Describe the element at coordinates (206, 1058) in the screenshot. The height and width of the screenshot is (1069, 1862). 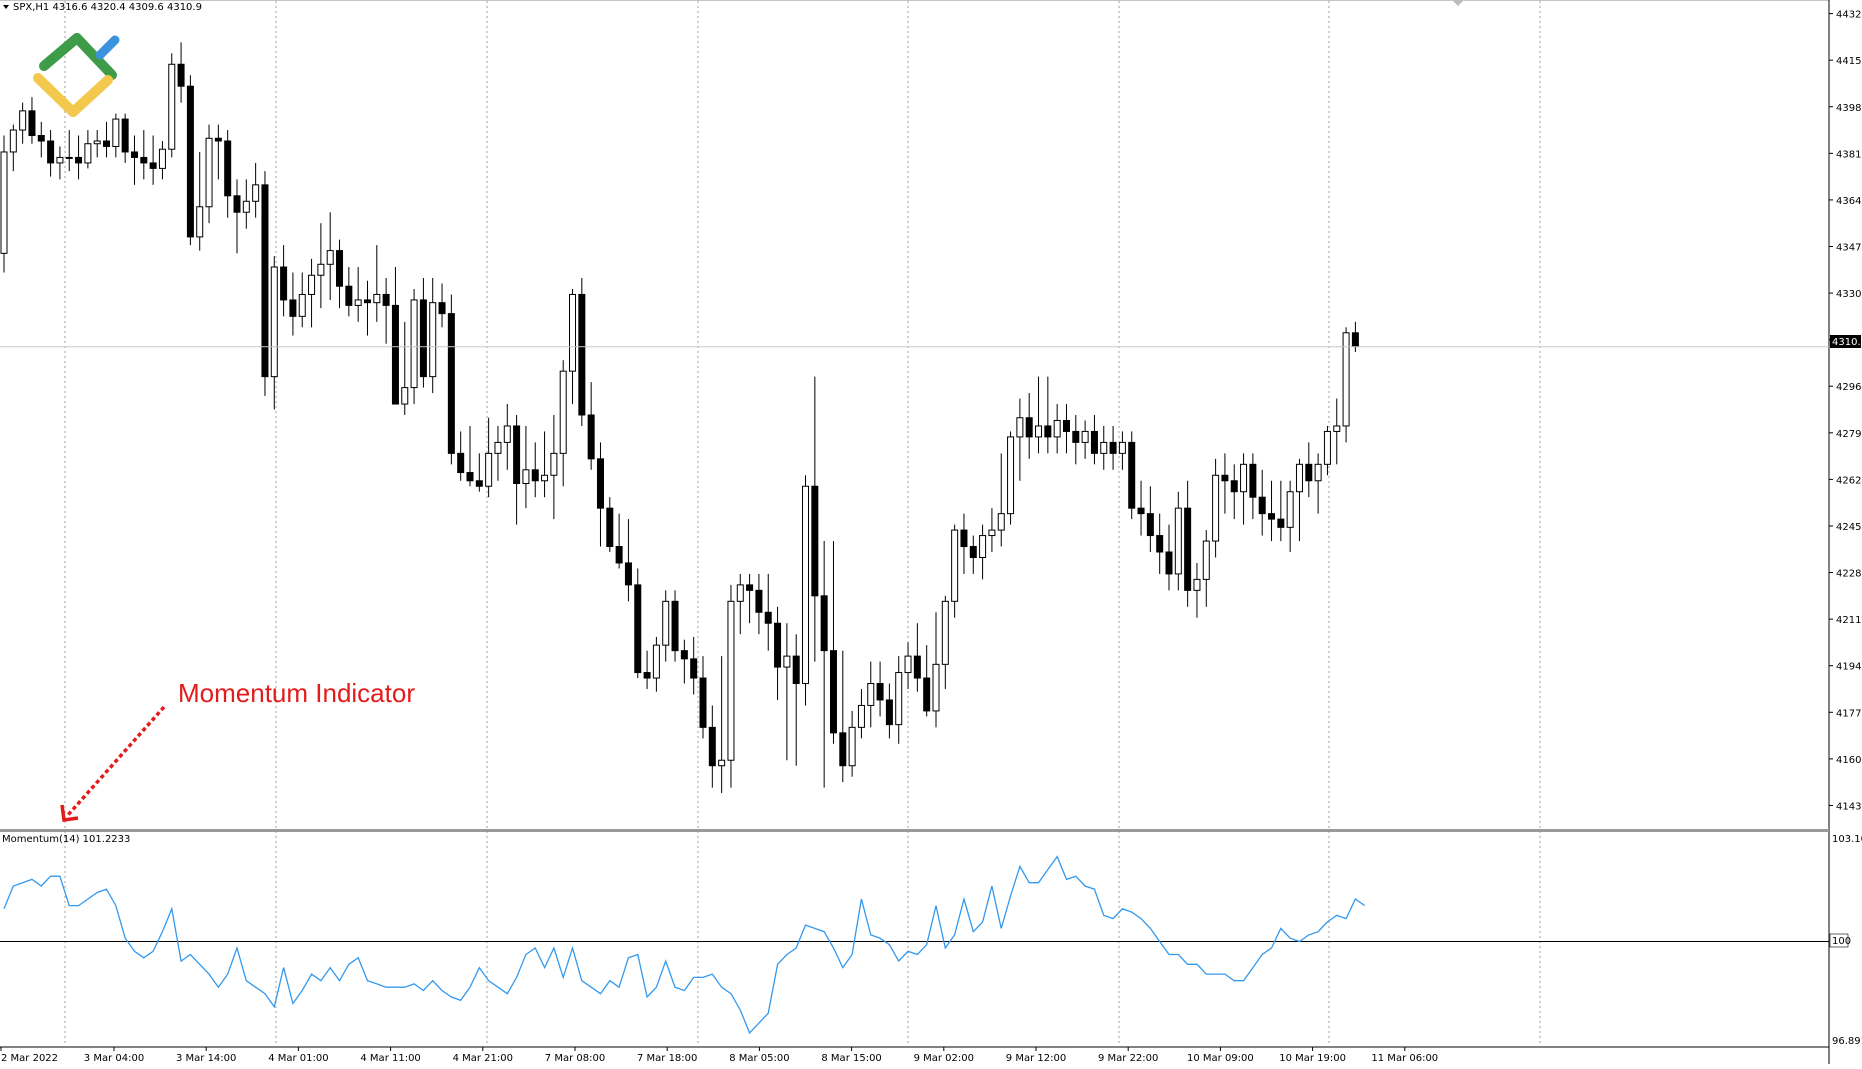
I see `time-tick-label: 3 Mar 14:00` at that location.